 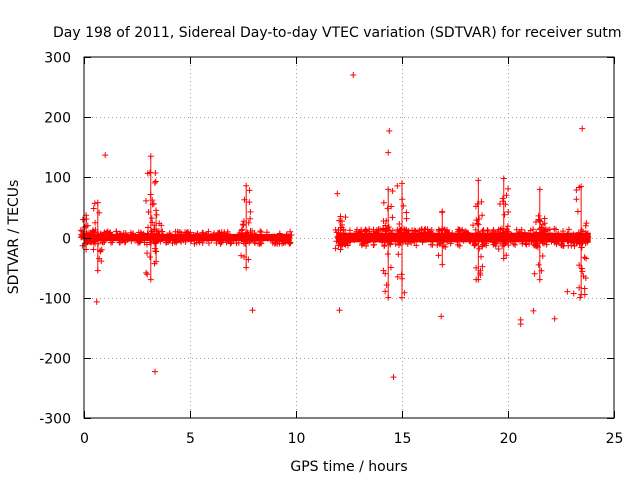 I want to click on x-tick-label: 15, so click(x=403, y=439).